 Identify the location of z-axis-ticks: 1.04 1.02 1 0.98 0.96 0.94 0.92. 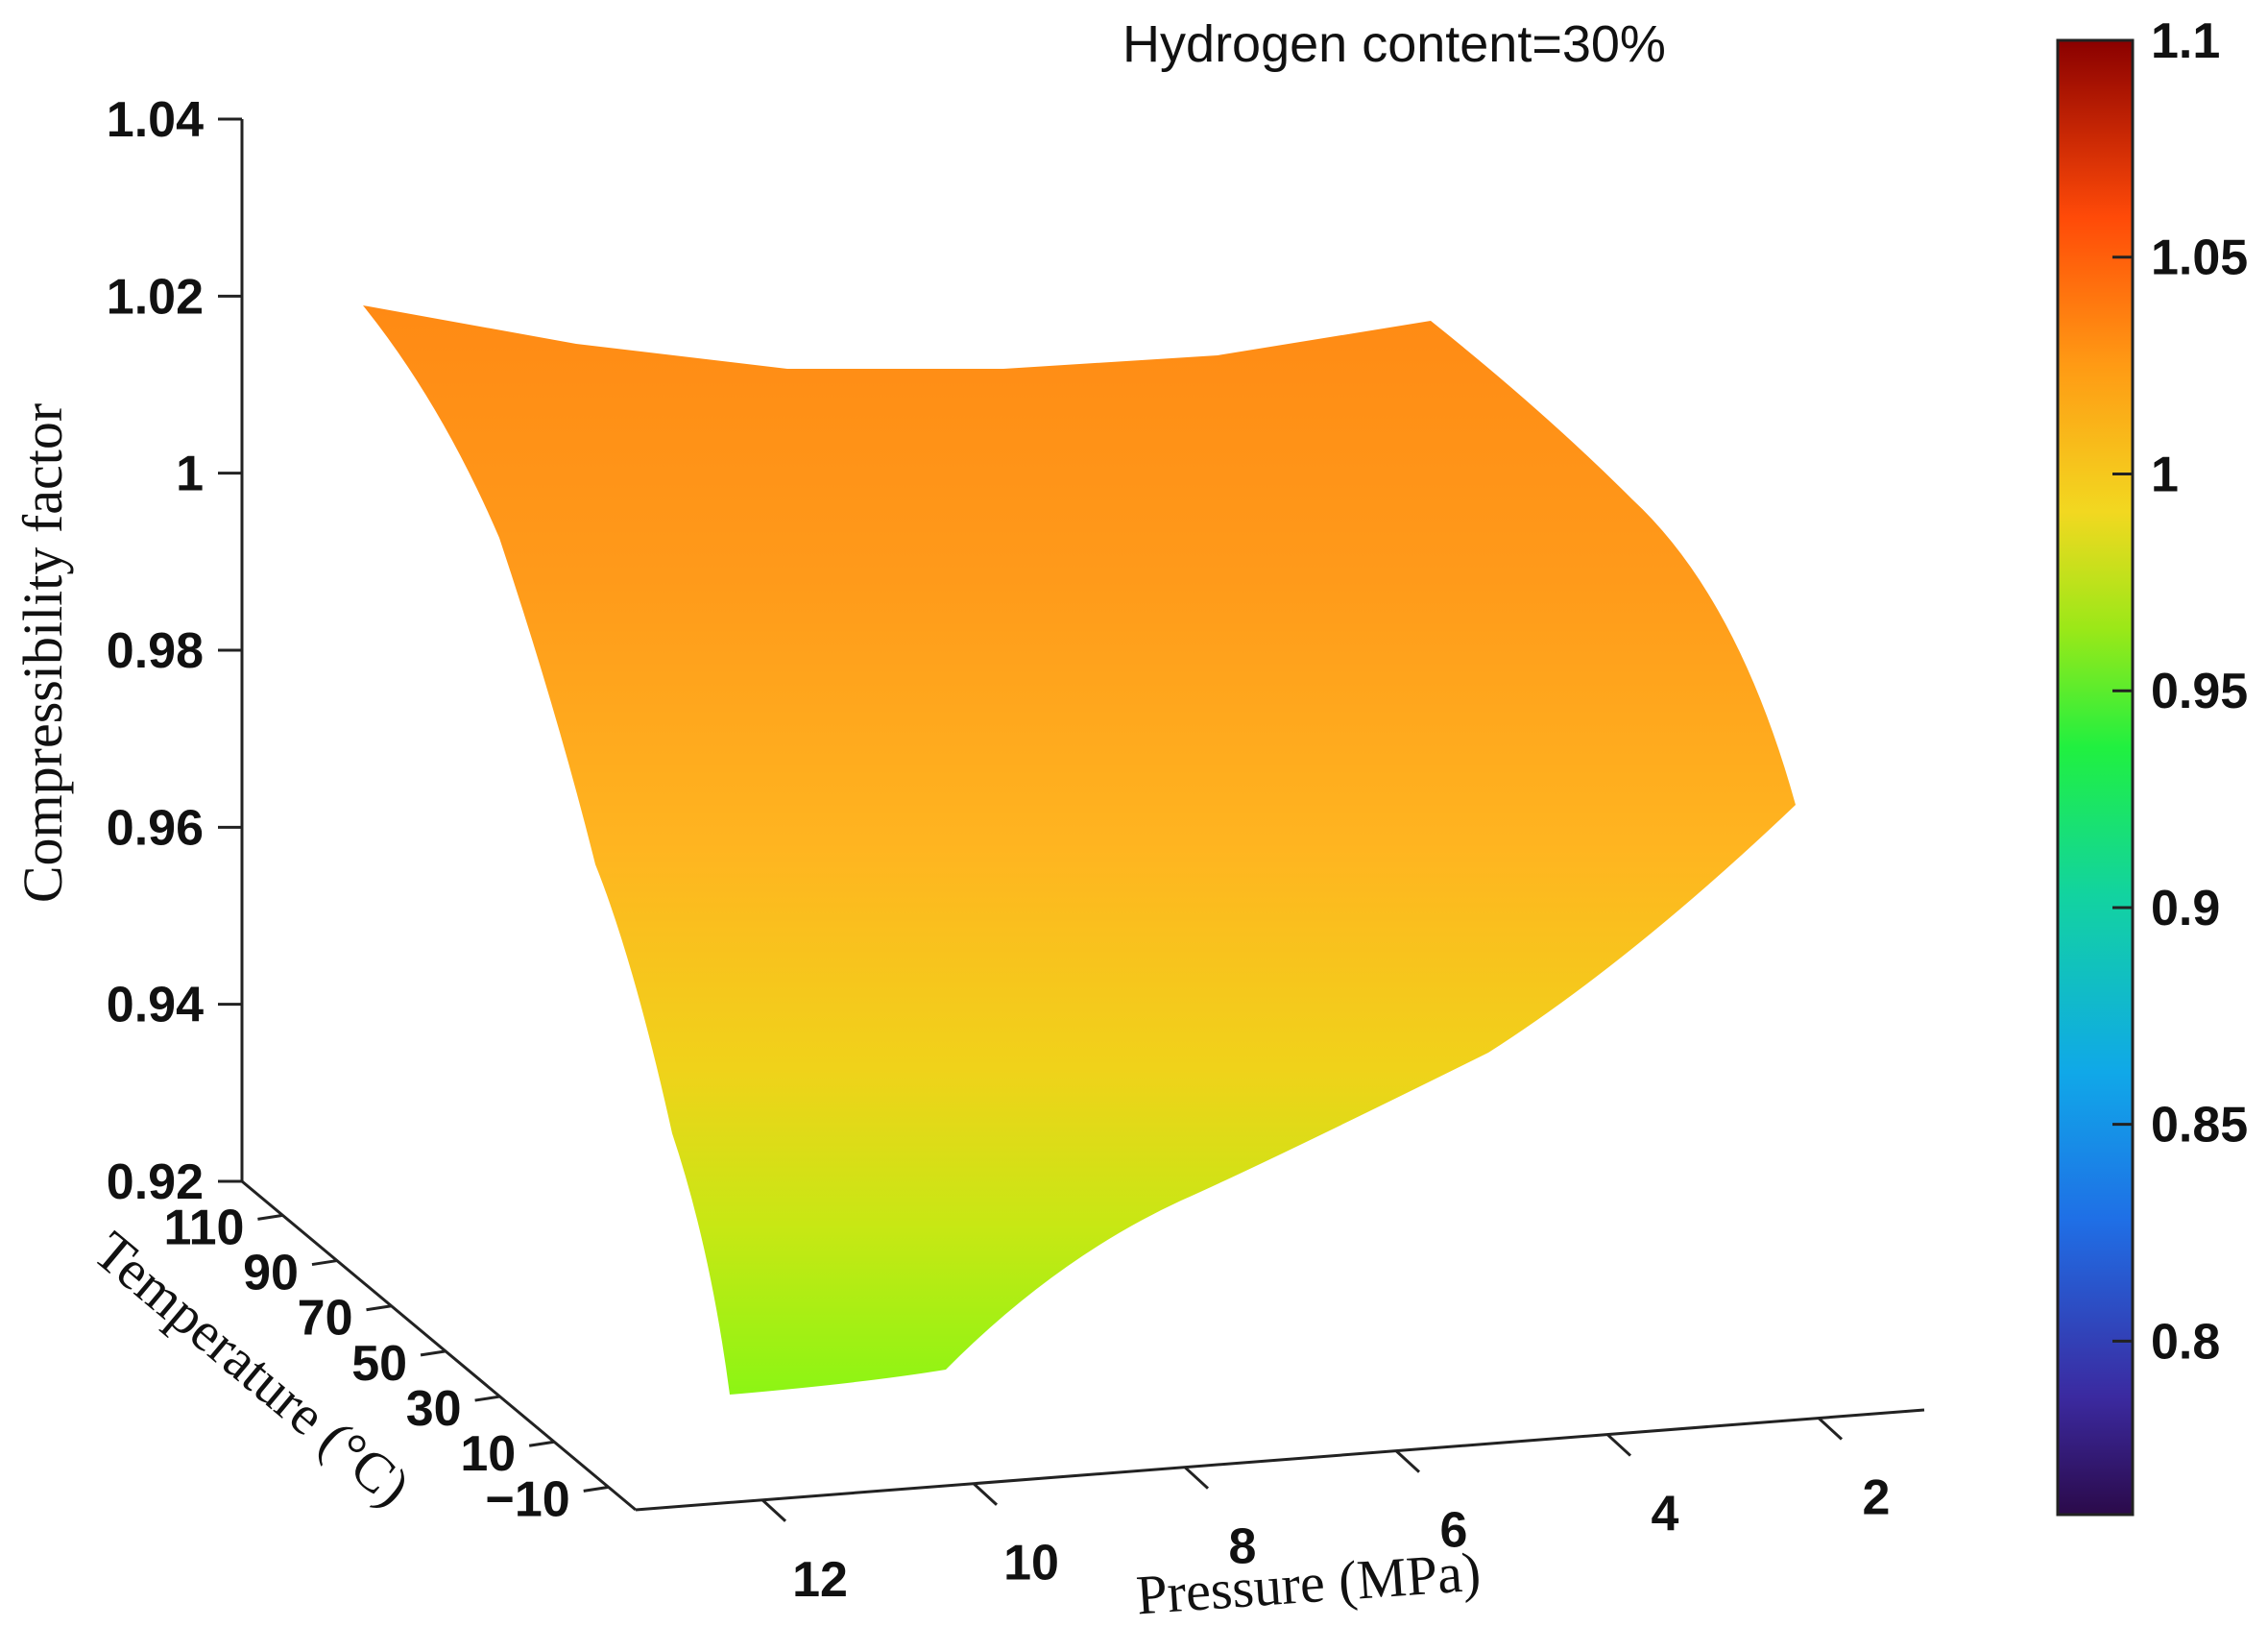
(174, 651).